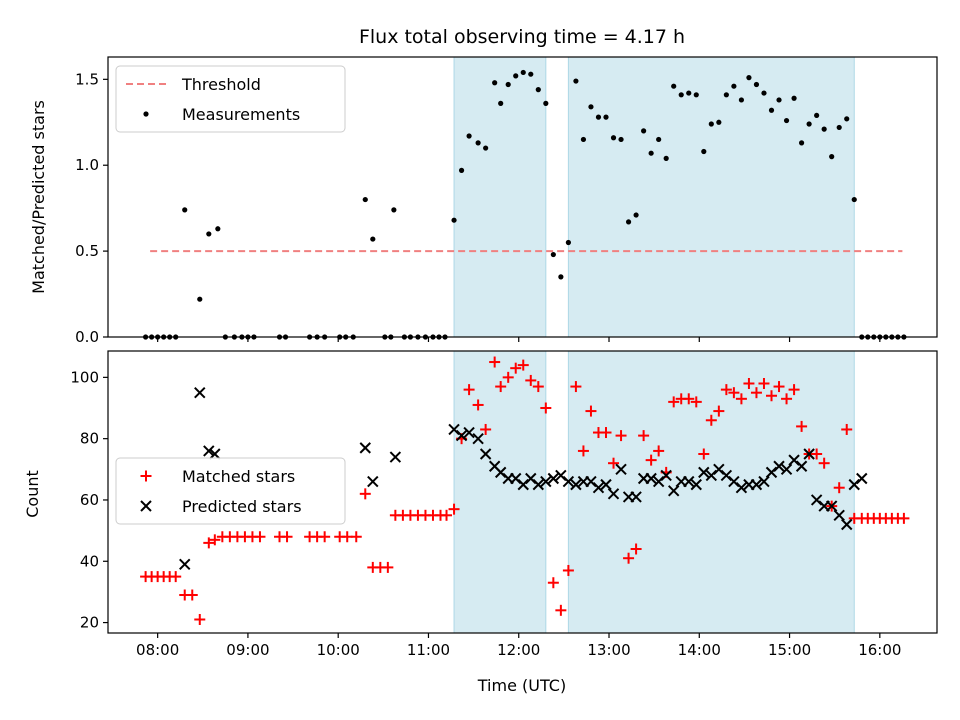  Describe the element at coordinates (87, 79) in the screenshot. I see `y-tick-label: 1.5` at that location.